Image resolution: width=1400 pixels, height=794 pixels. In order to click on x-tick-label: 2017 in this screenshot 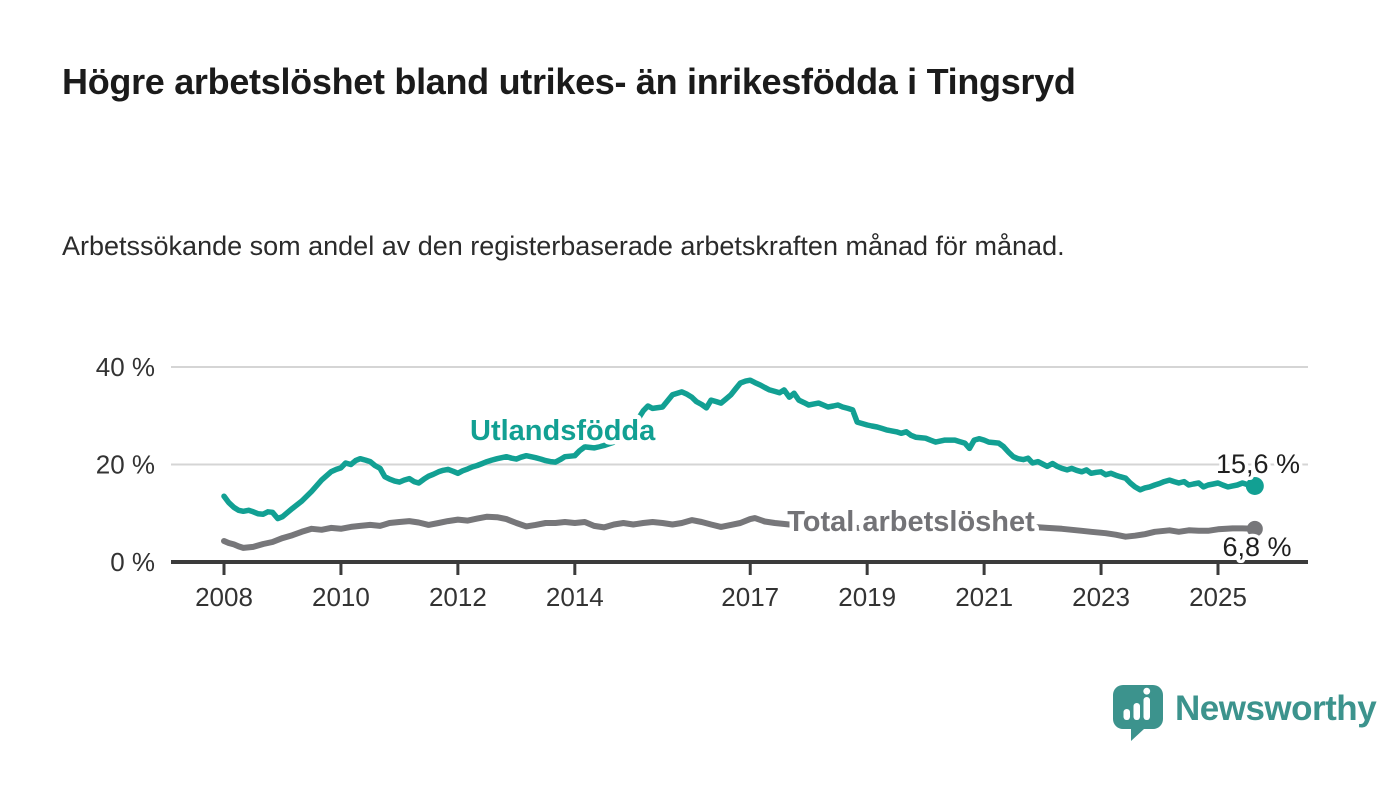, I will do `click(750, 597)`.